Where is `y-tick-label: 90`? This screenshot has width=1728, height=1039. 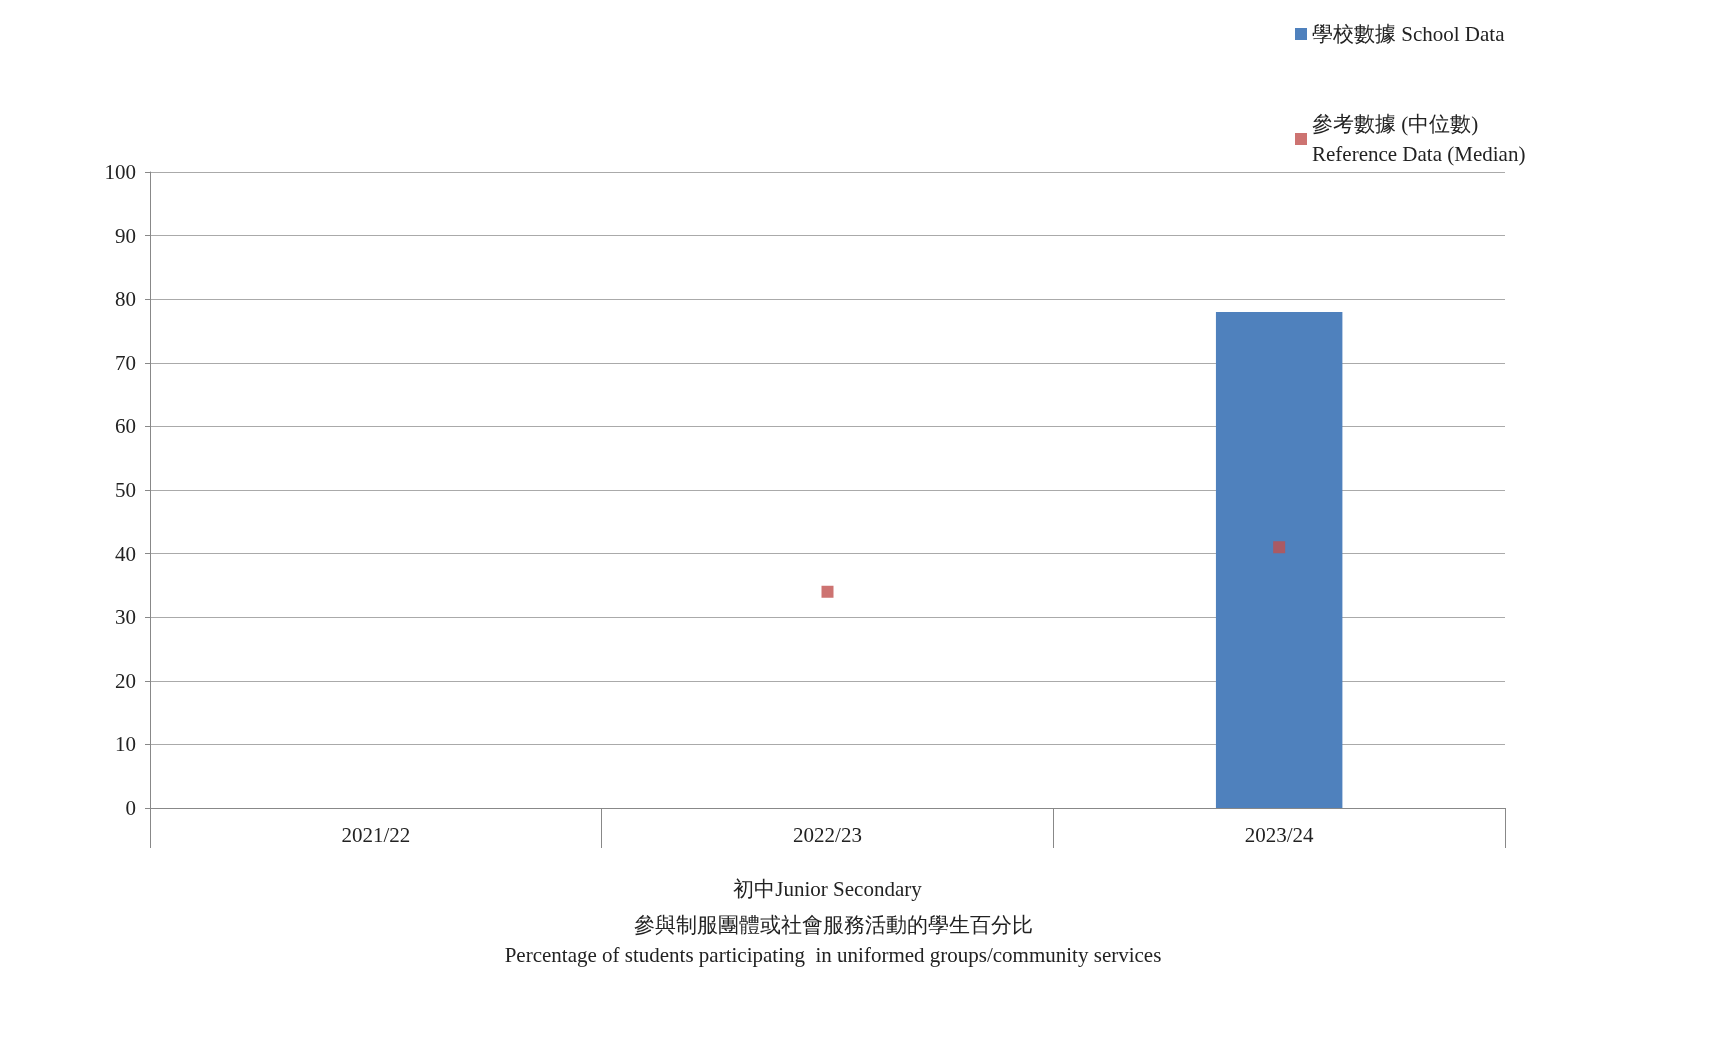 y-tick-label: 90 is located at coordinates (125, 235).